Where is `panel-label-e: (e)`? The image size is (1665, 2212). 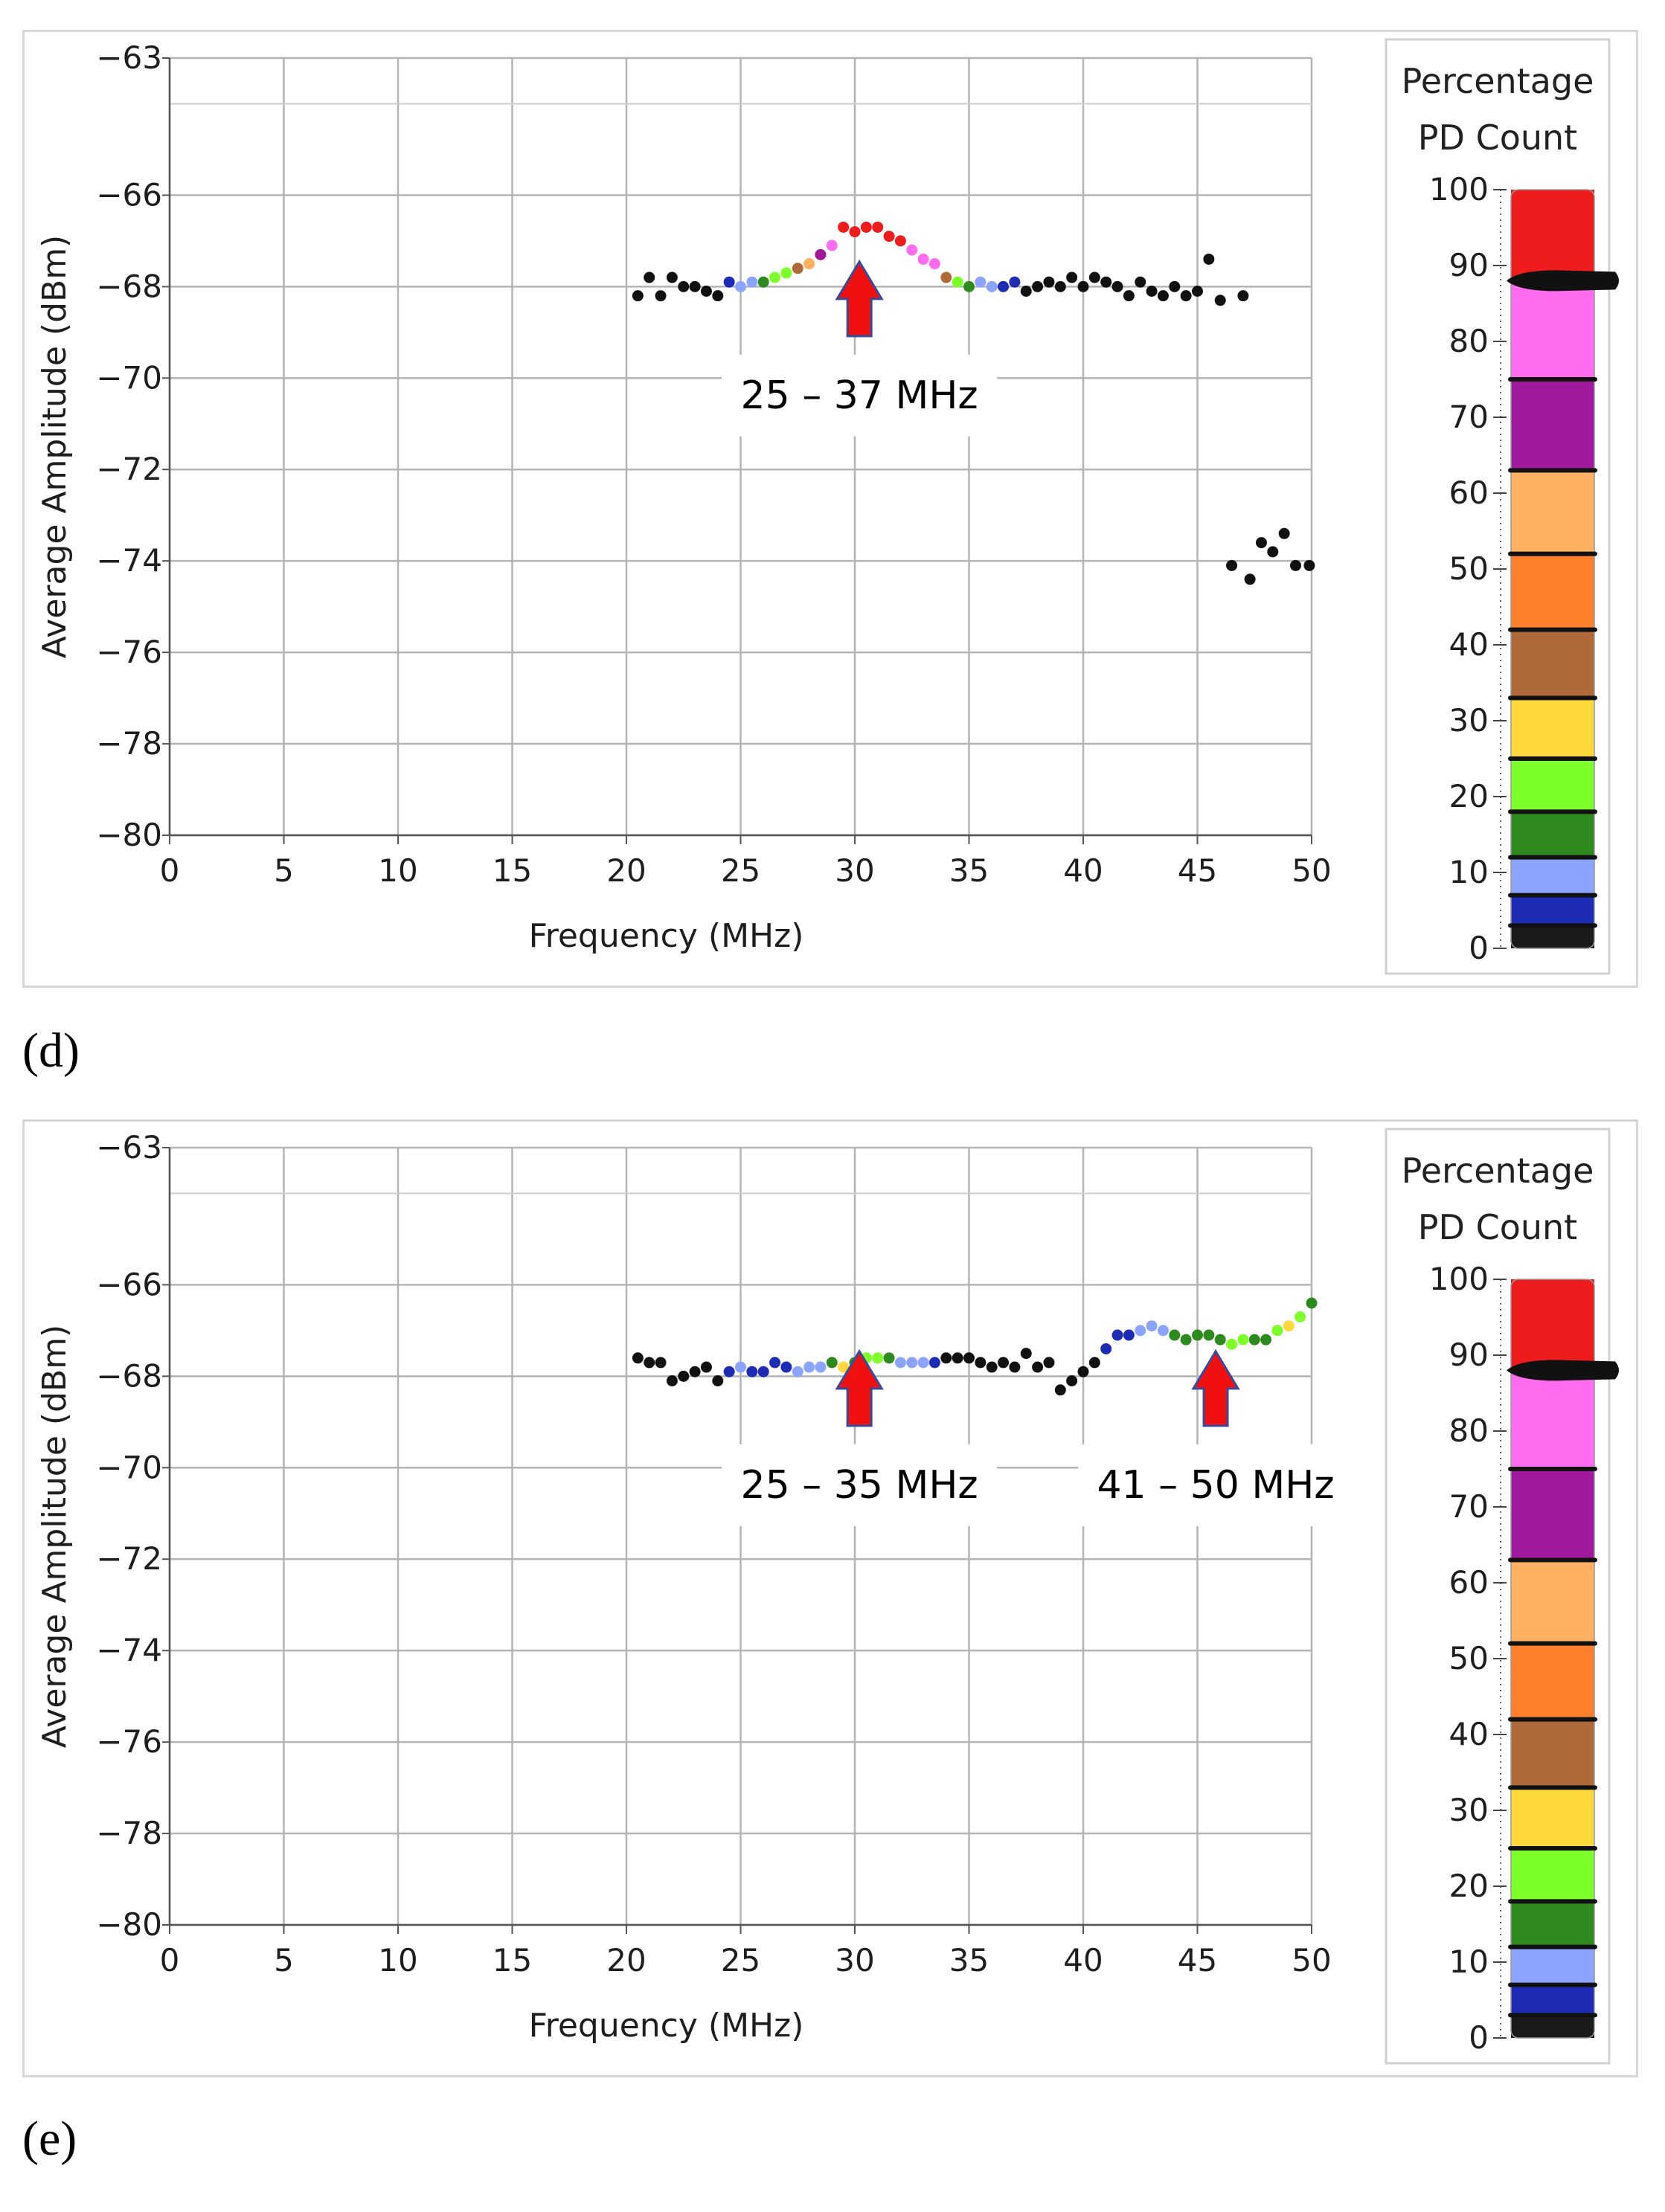 panel-label-e: (e) is located at coordinates (50, 2139).